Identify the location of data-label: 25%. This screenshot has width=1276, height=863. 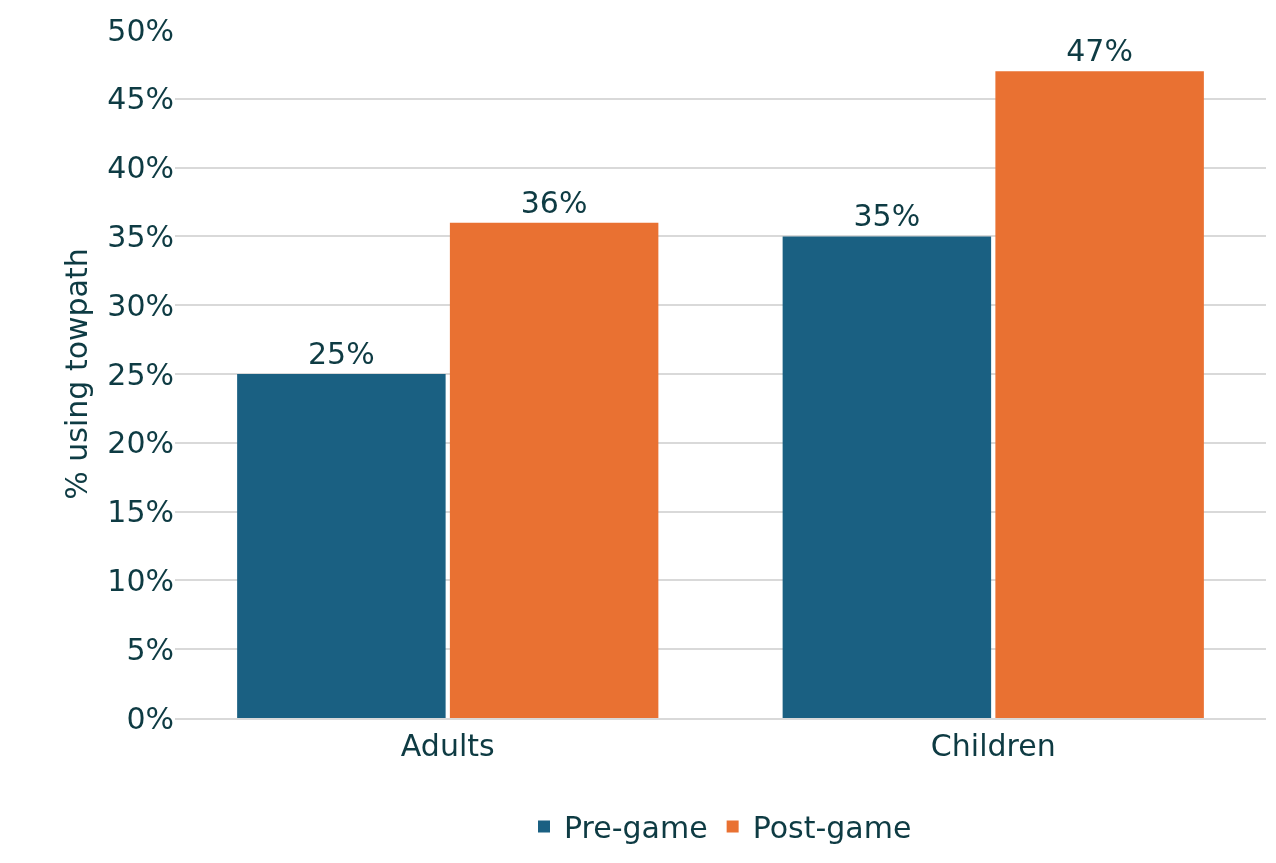
(341, 353).